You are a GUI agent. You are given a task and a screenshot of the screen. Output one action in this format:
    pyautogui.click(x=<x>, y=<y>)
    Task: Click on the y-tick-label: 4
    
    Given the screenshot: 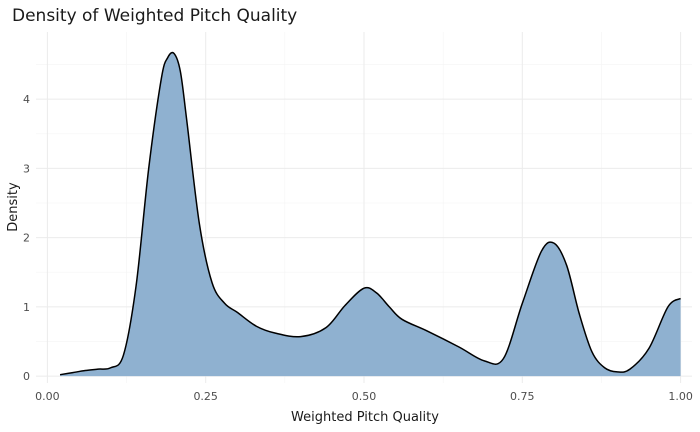 What is the action you would take?
    pyautogui.click(x=26, y=99)
    